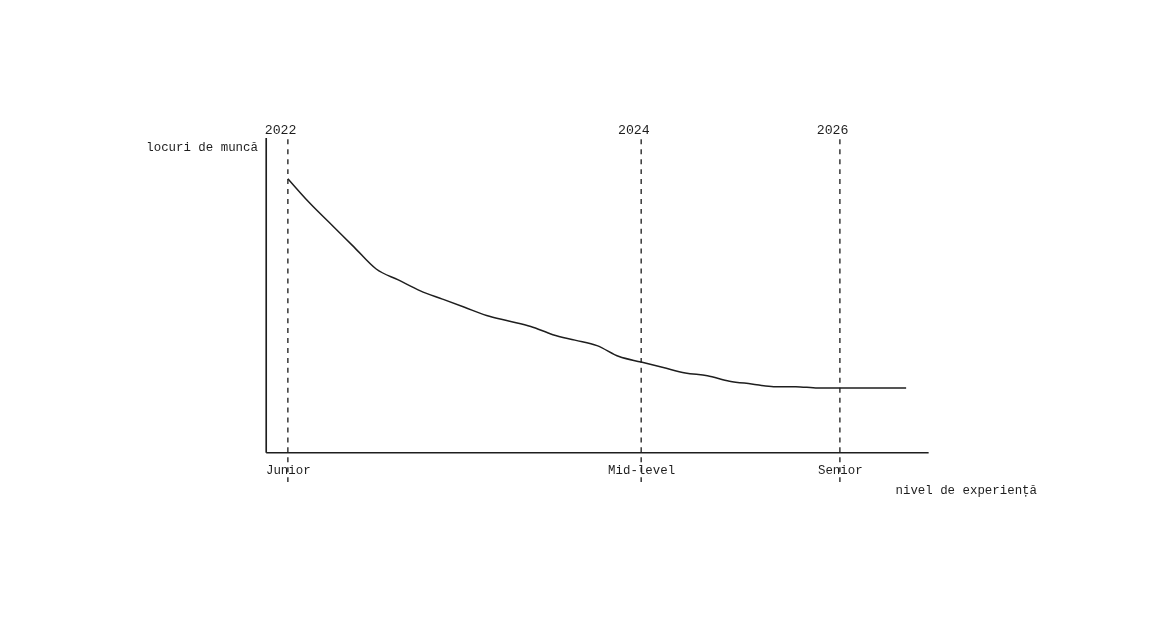  I want to click on ref-line-label: 2026, so click(832, 130).